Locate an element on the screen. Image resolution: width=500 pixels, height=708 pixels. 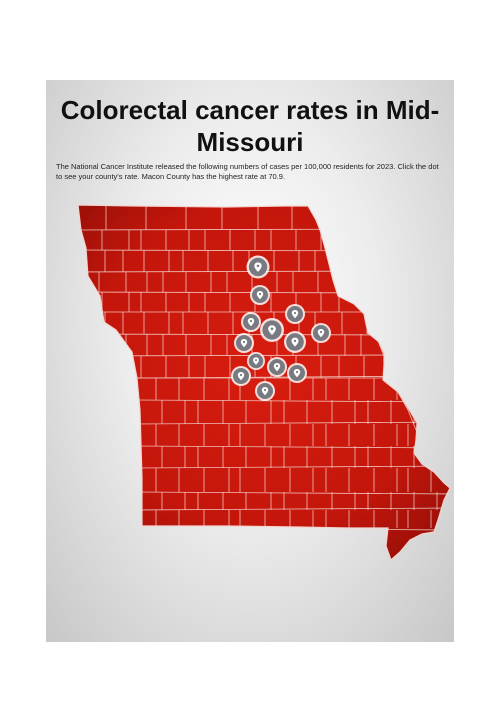
county-markers is located at coordinates (281, 328).